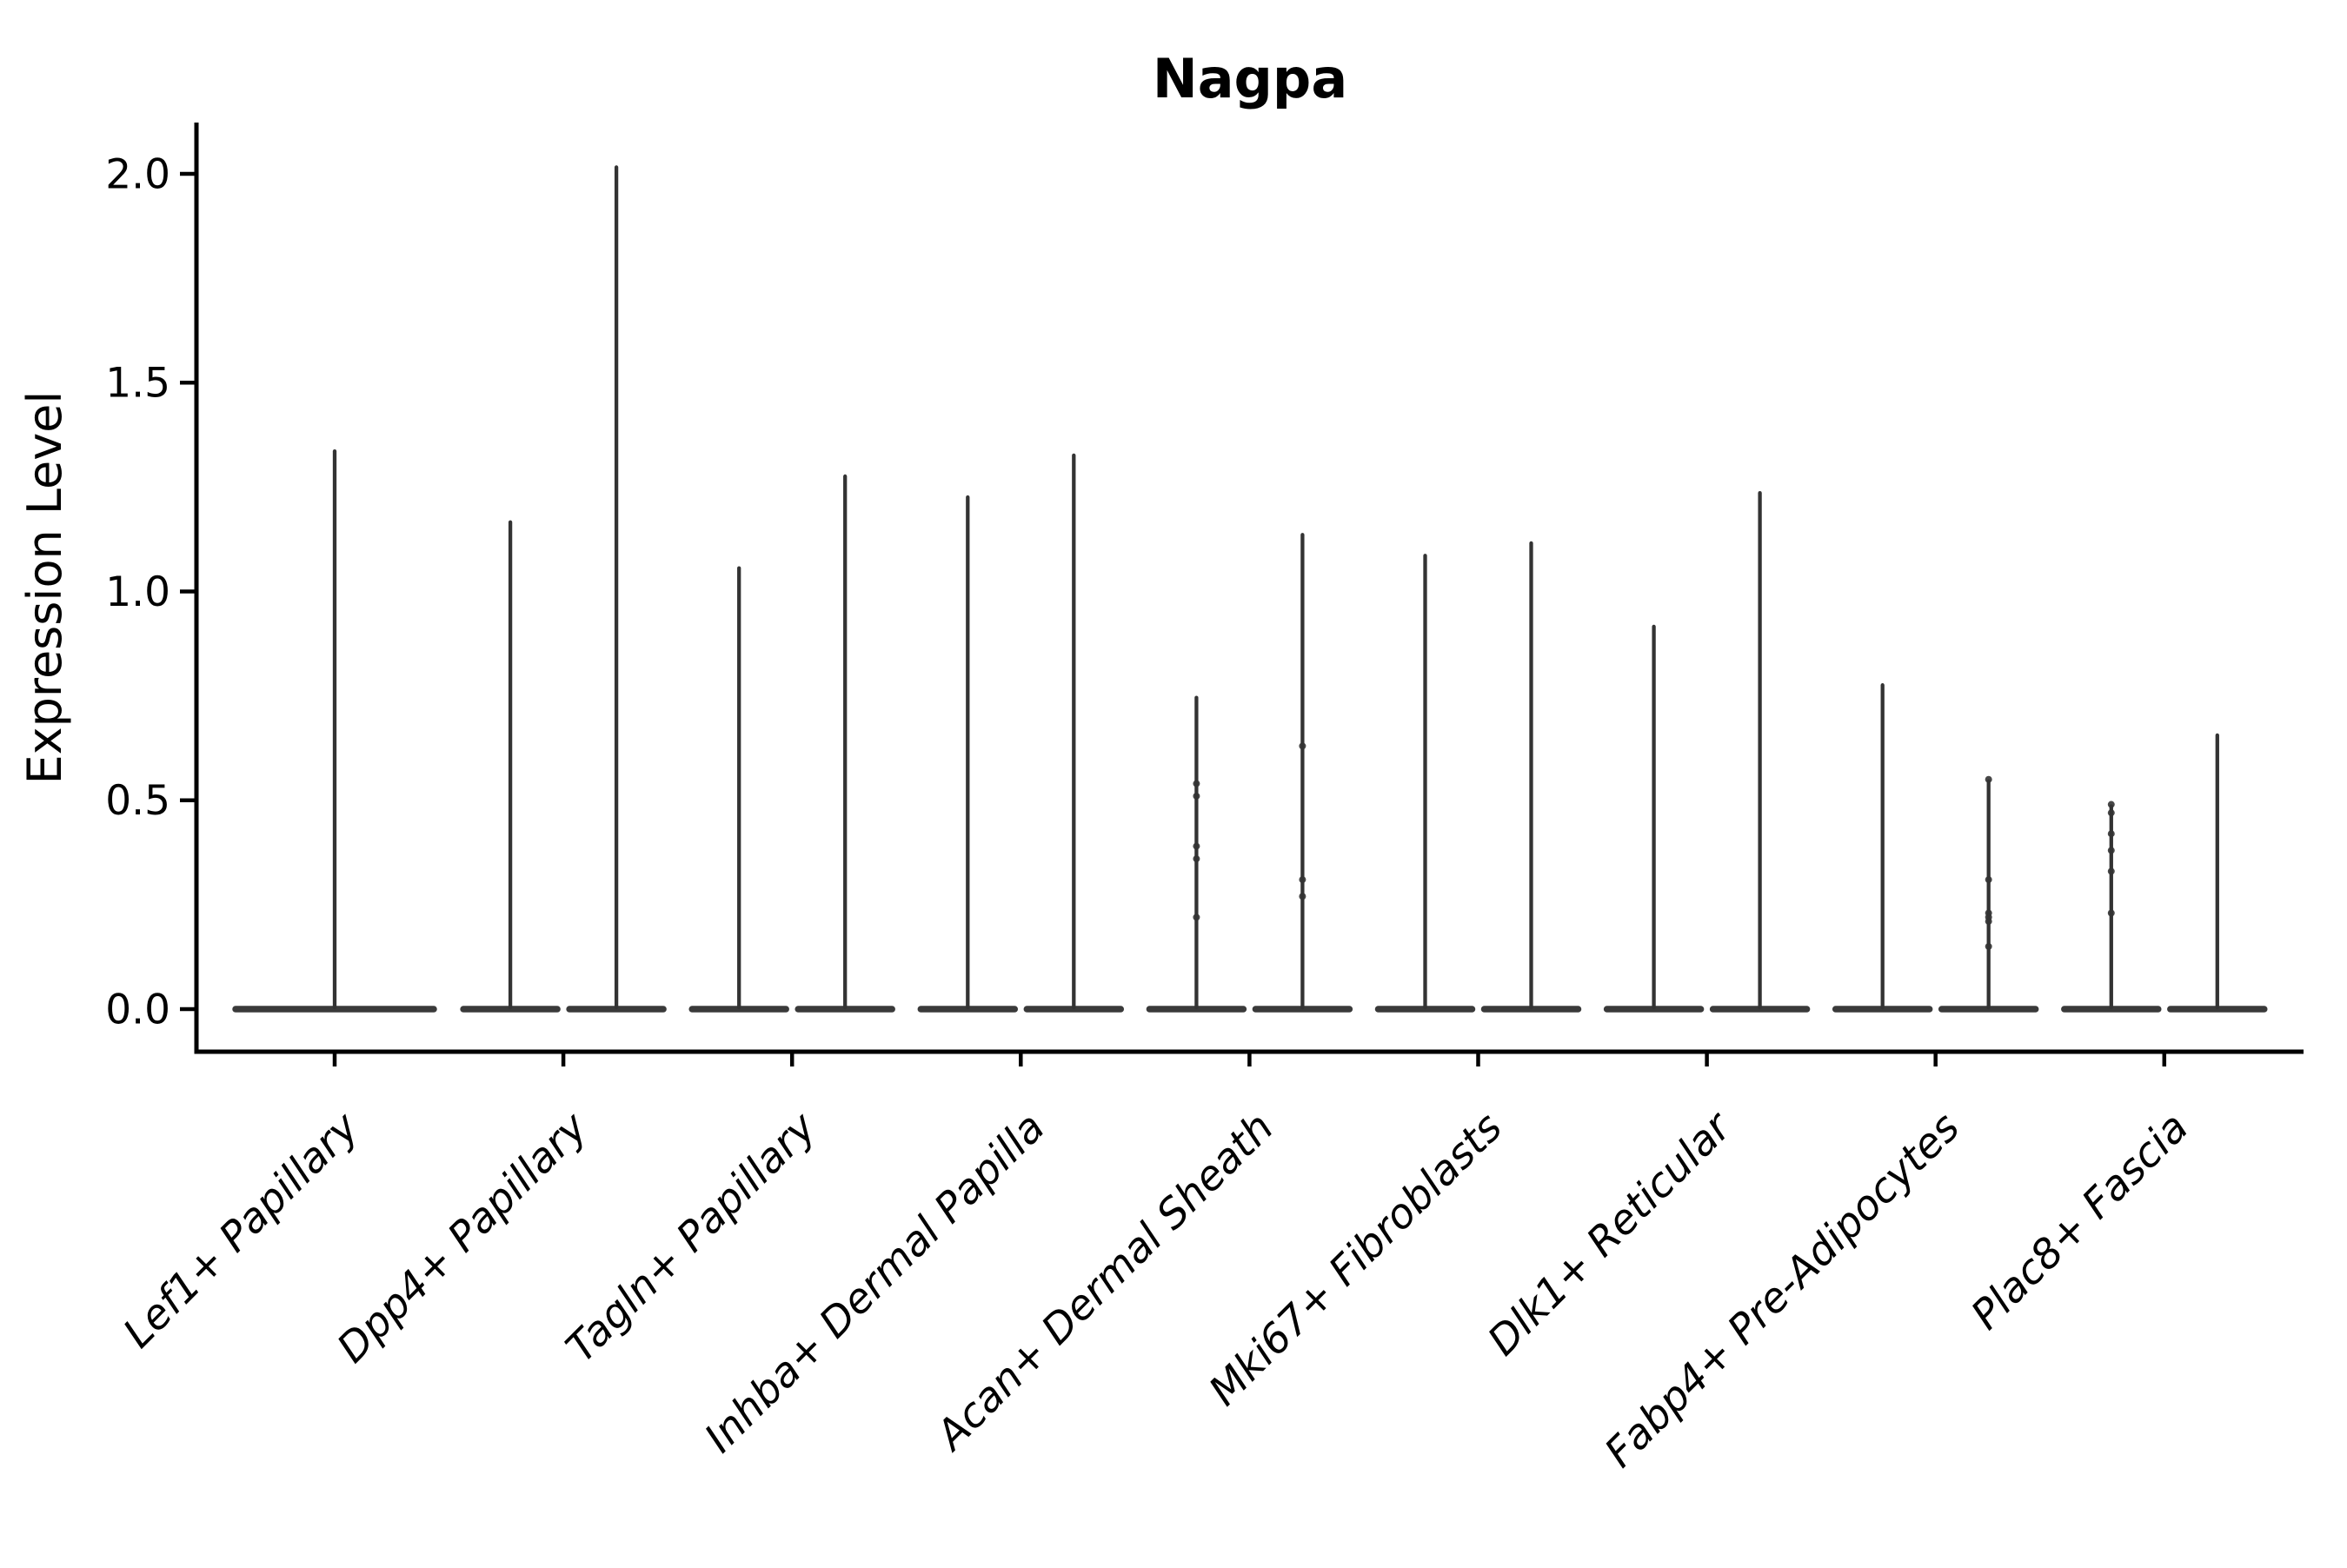 This screenshot has width=2347, height=1568. Describe the element at coordinates (137, 592) in the screenshot. I see `y-tick-label: 1.0` at that location.